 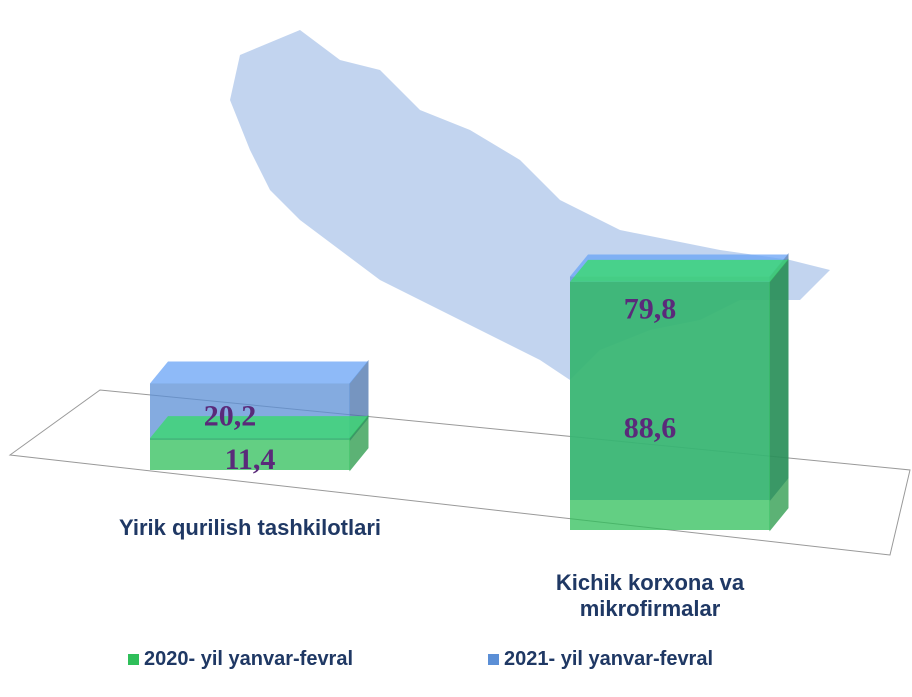 I want to click on legend-item: 2020- yil yanvar-fevral, so click(x=240, y=659).